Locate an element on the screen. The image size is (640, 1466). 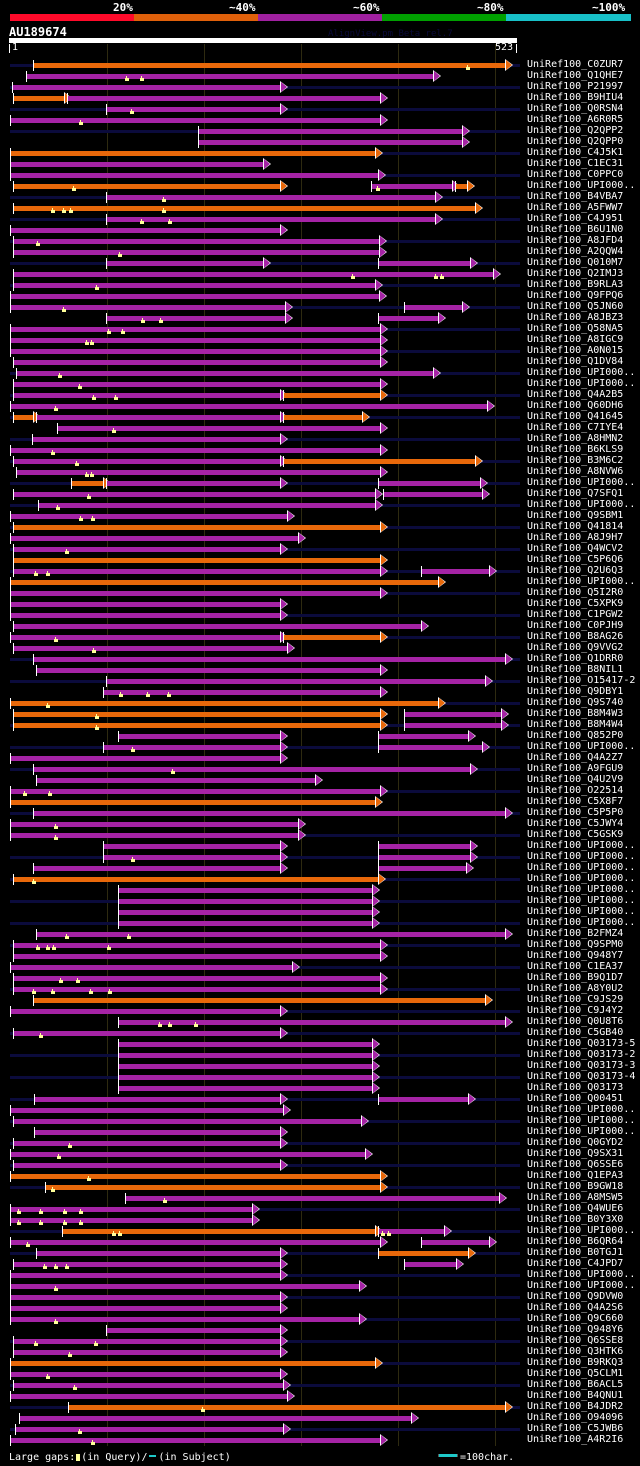
alignment-row: UniRef100_C5JWB6 is located at coordinates (320, 1429).